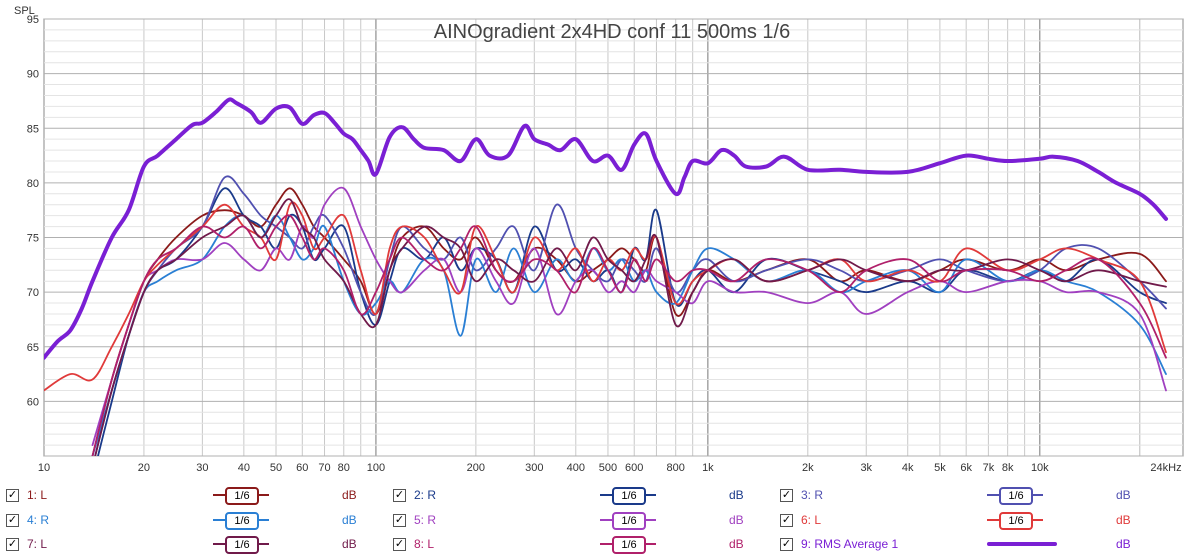 The image size is (1200, 559). I want to click on x-tick-label: 10, so click(44, 468).